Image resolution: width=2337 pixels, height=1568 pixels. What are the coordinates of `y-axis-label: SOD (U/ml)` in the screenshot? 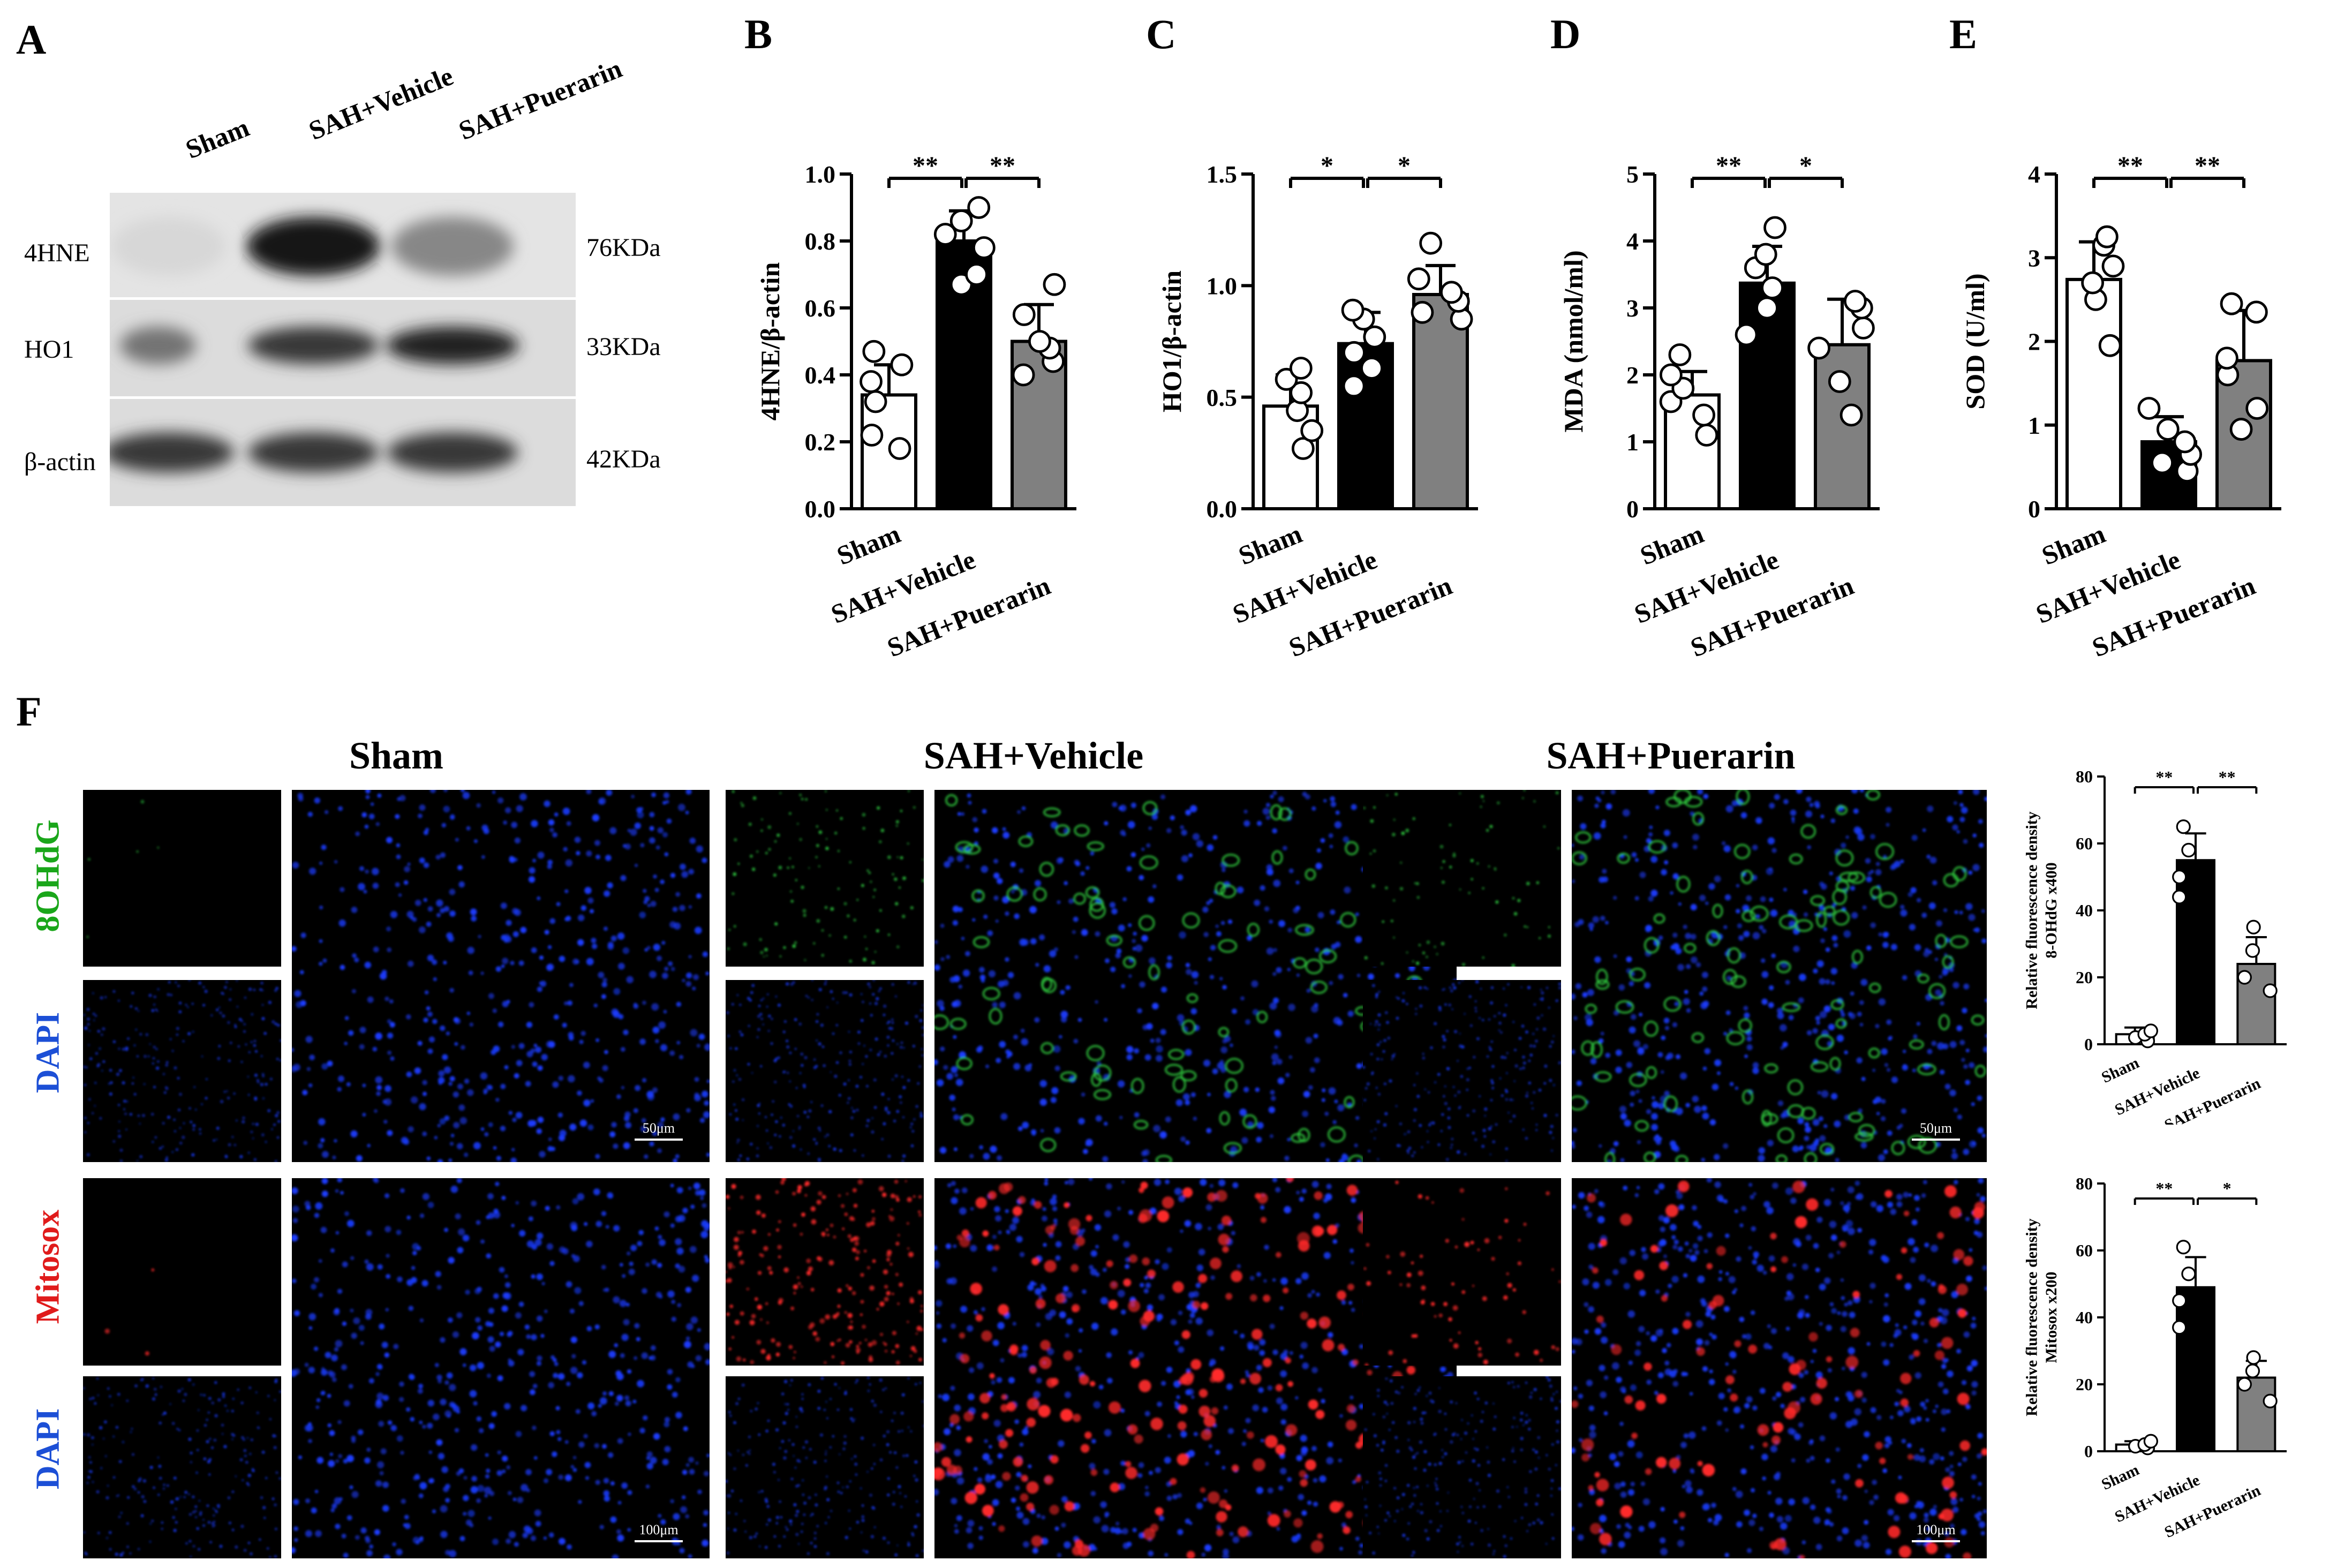 It's located at (1975, 341).